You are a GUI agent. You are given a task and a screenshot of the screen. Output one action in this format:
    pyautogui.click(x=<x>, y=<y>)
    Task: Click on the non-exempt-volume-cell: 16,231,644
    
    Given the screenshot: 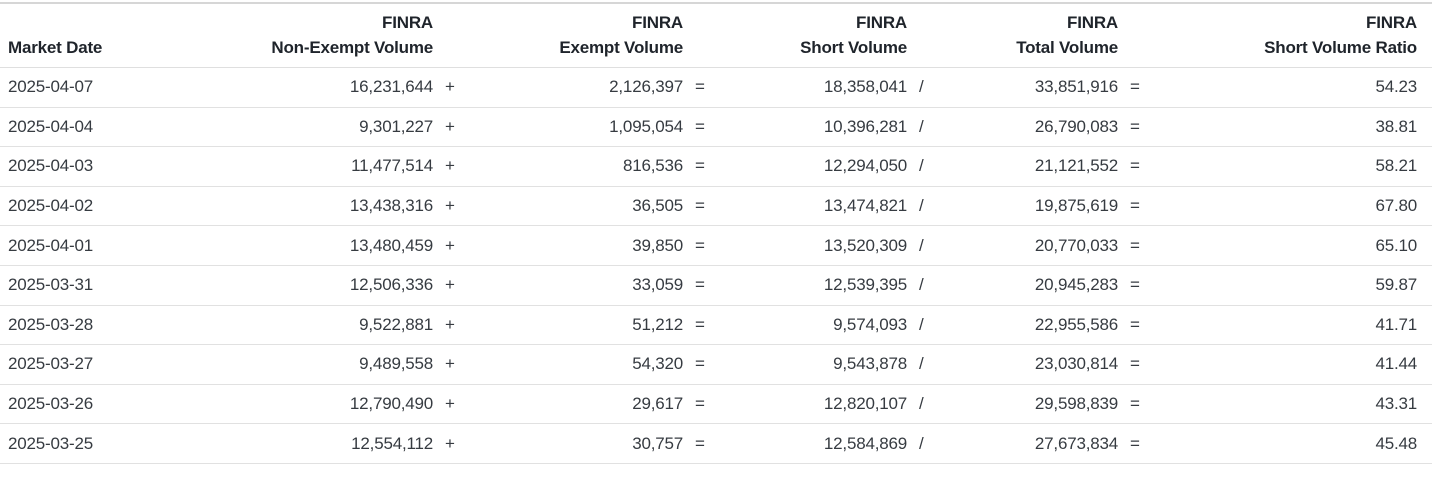 What is the action you would take?
    pyautogui.click(x=286, y=87)
    